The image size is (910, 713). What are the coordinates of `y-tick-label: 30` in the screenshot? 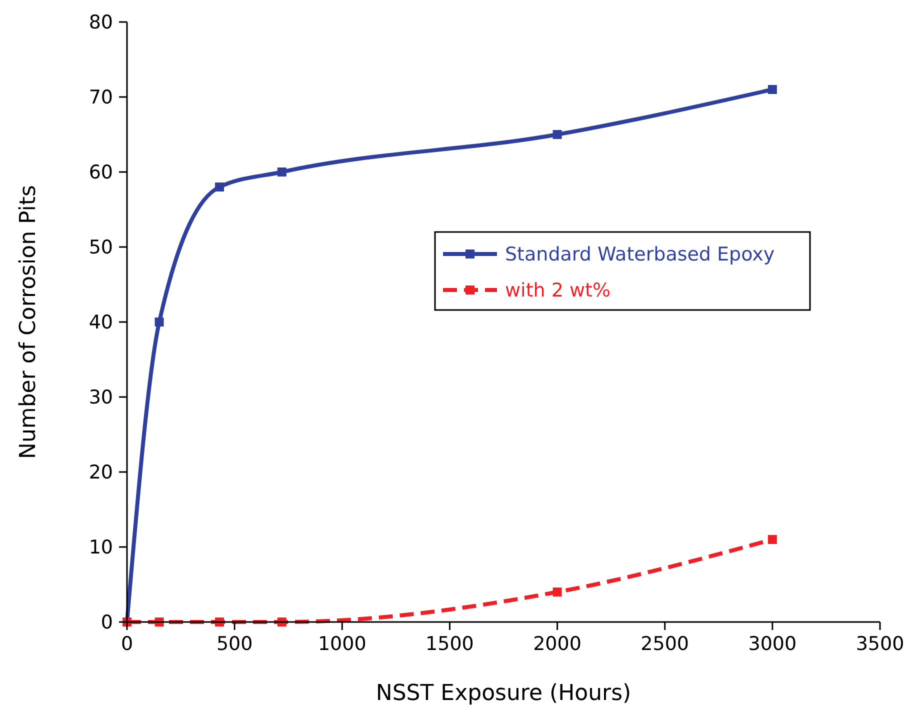 It's located at (100, 397).